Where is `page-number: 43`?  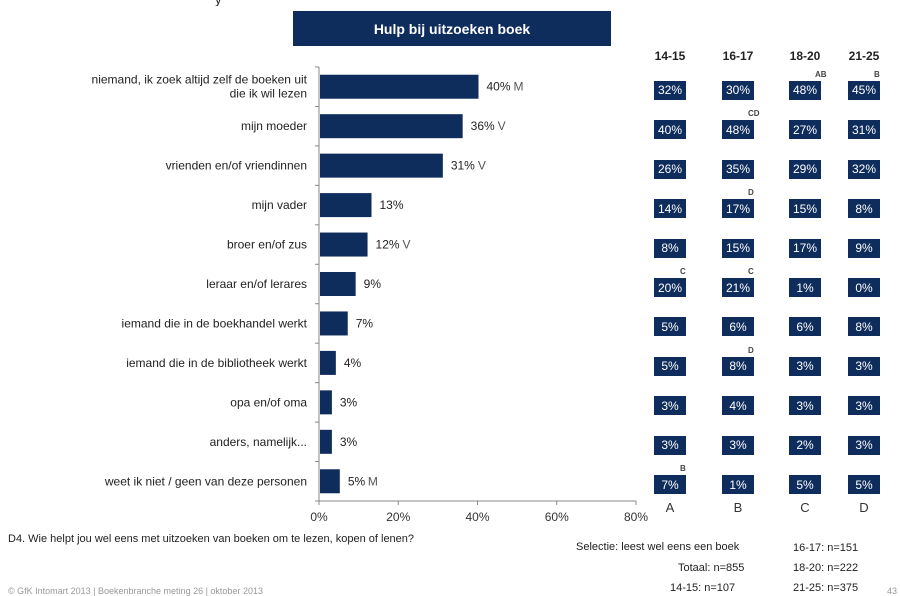
page-number: 43 is located at coordinates (892, 591).